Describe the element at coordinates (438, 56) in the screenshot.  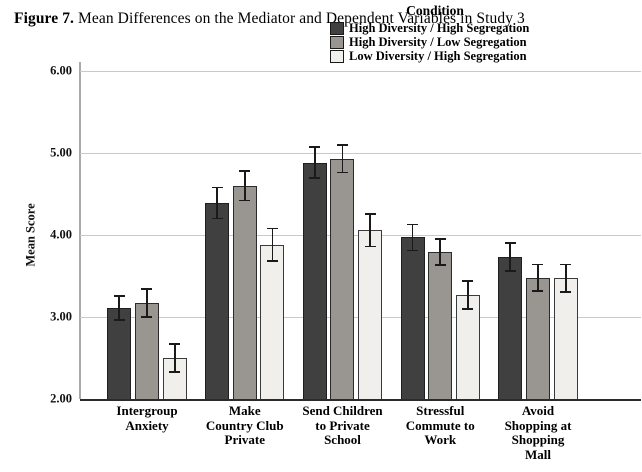
I see `legend-label: Low Diversity / High Segregation` at that location.